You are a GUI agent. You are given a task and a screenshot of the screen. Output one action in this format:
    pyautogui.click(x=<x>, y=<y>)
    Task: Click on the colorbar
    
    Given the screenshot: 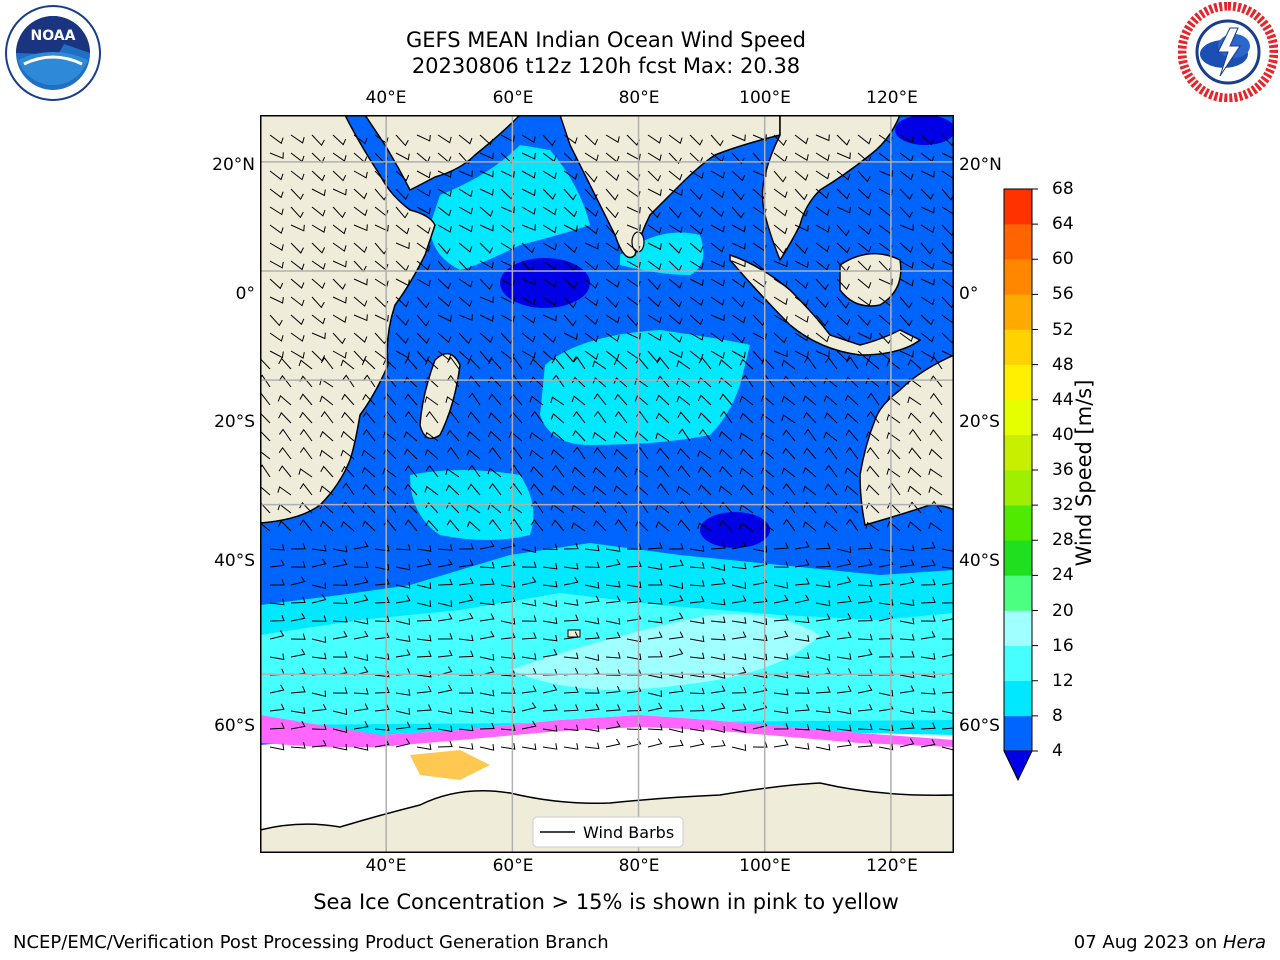 What is the action you would take?
    pyautogui.click(x=1020, y=485)
    